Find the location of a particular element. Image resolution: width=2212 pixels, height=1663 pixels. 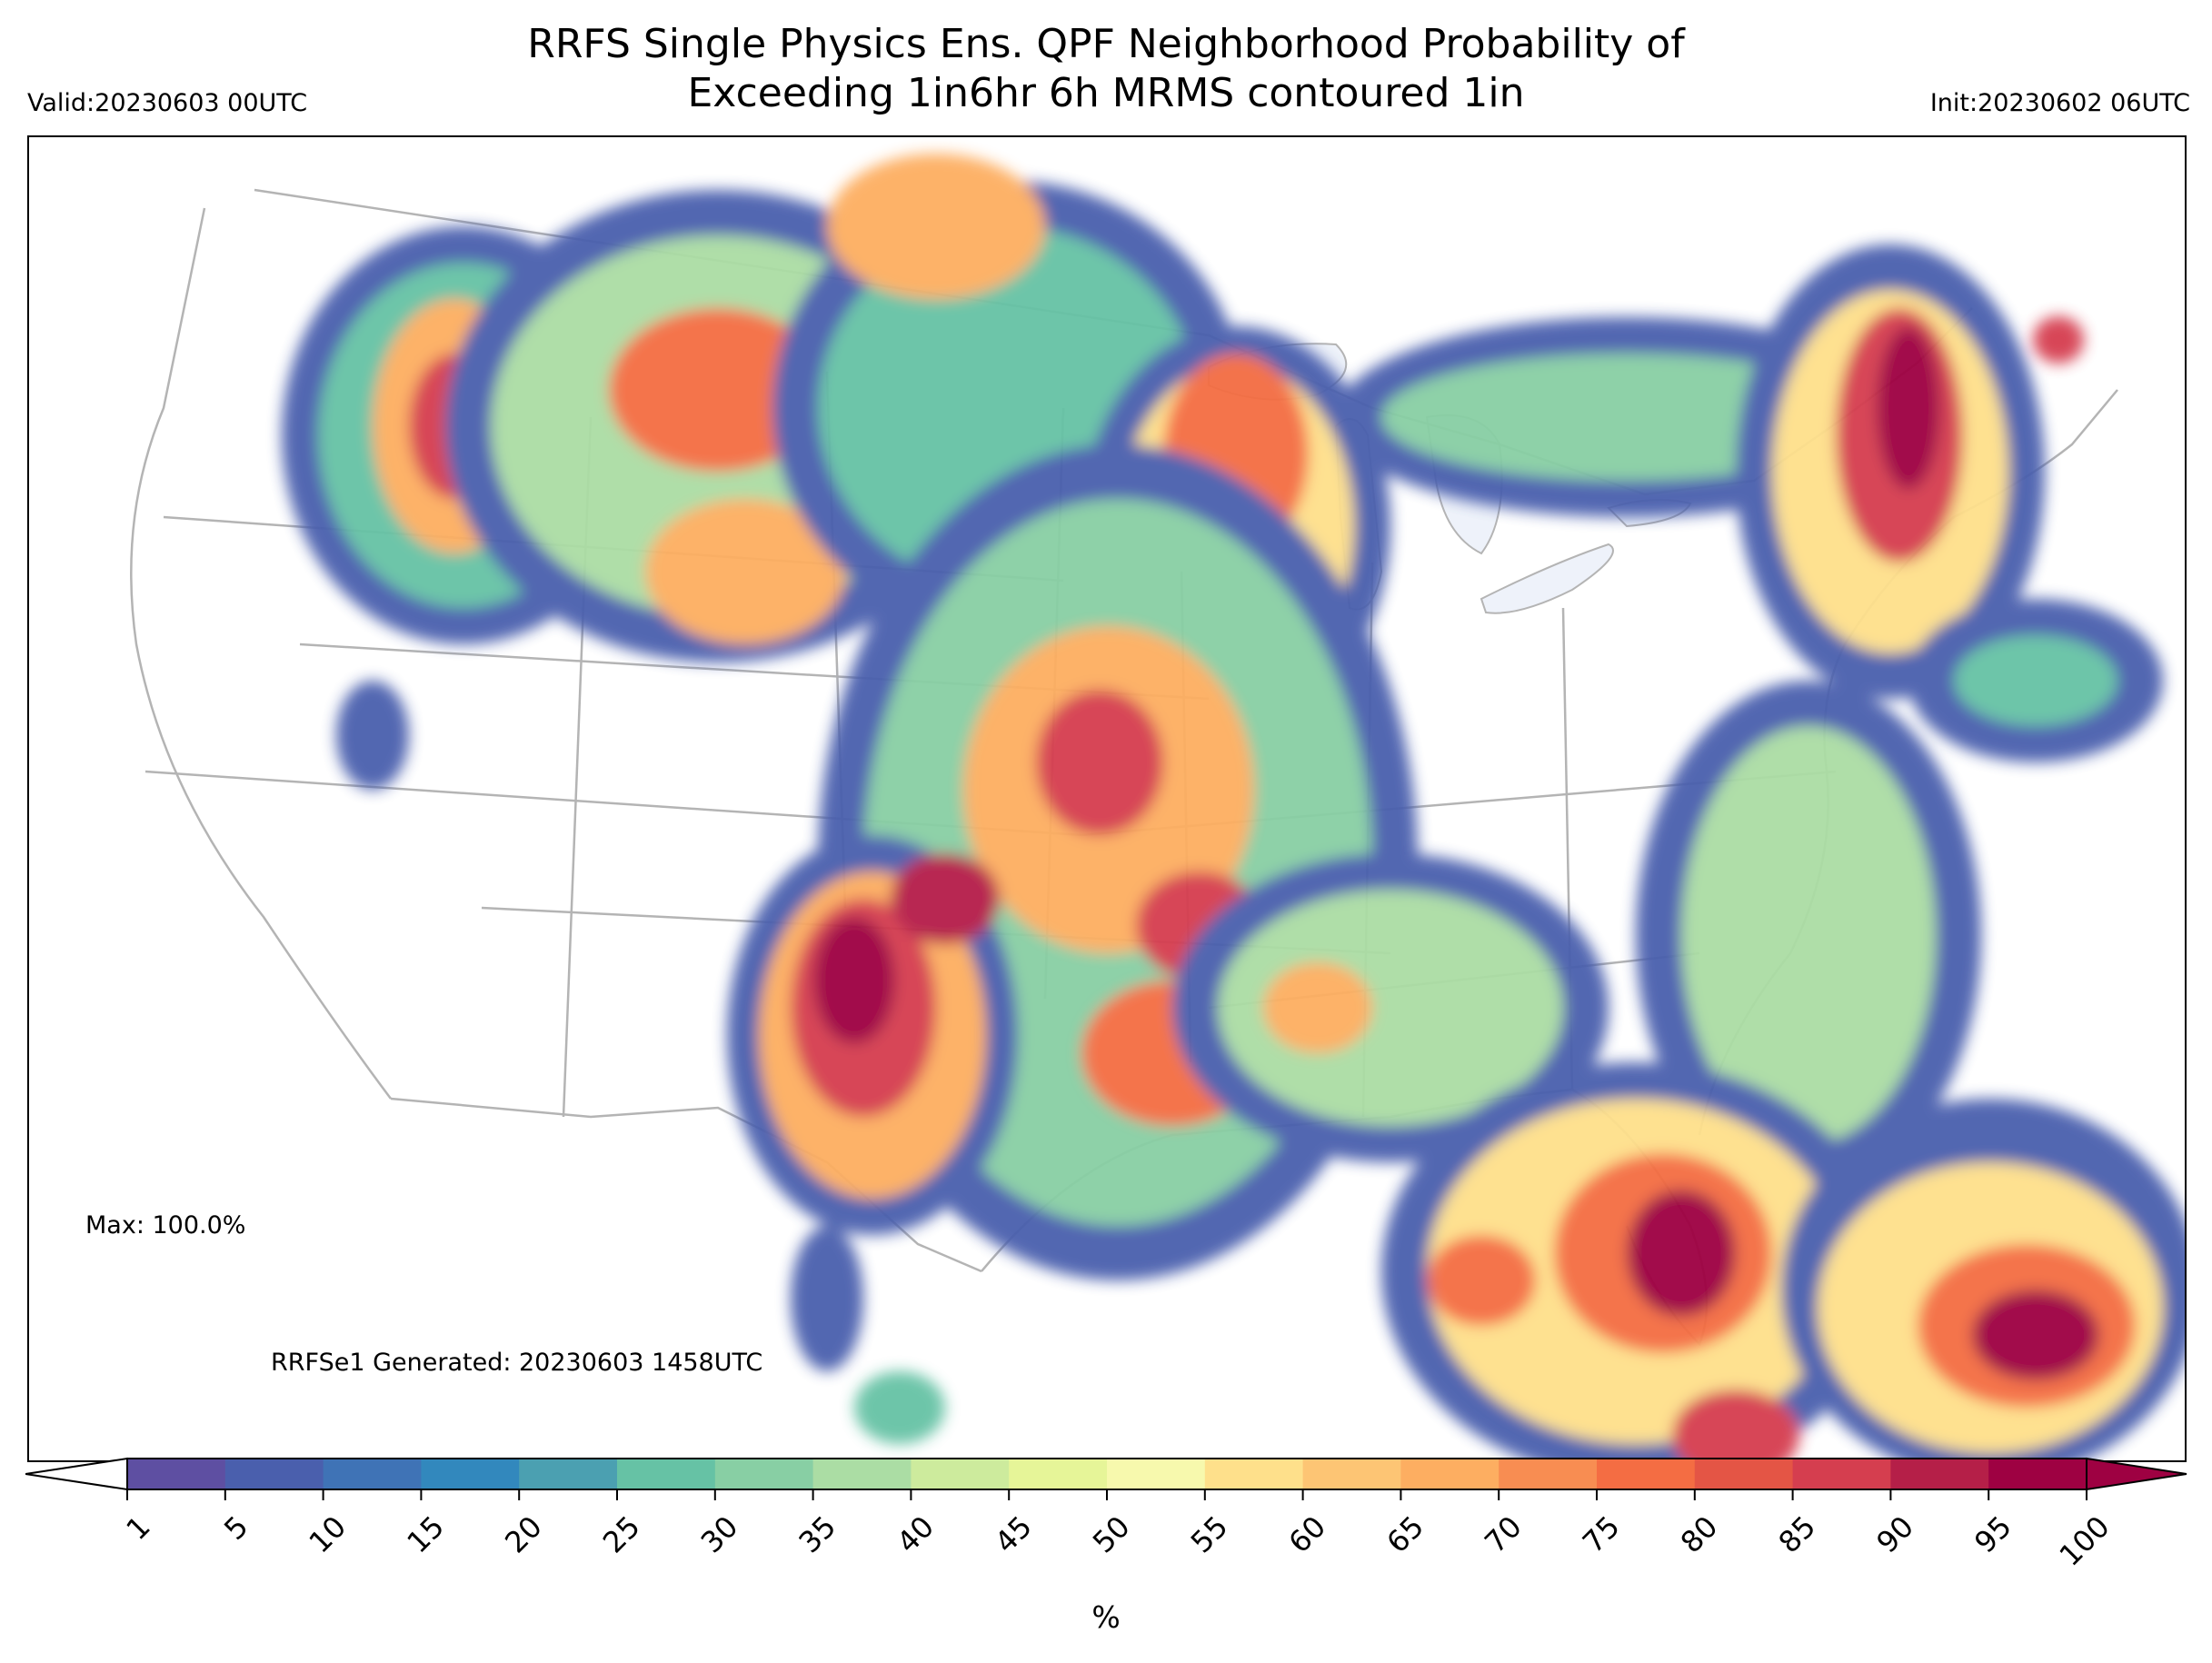

lake-erie is located at coordinates (1547, 578).